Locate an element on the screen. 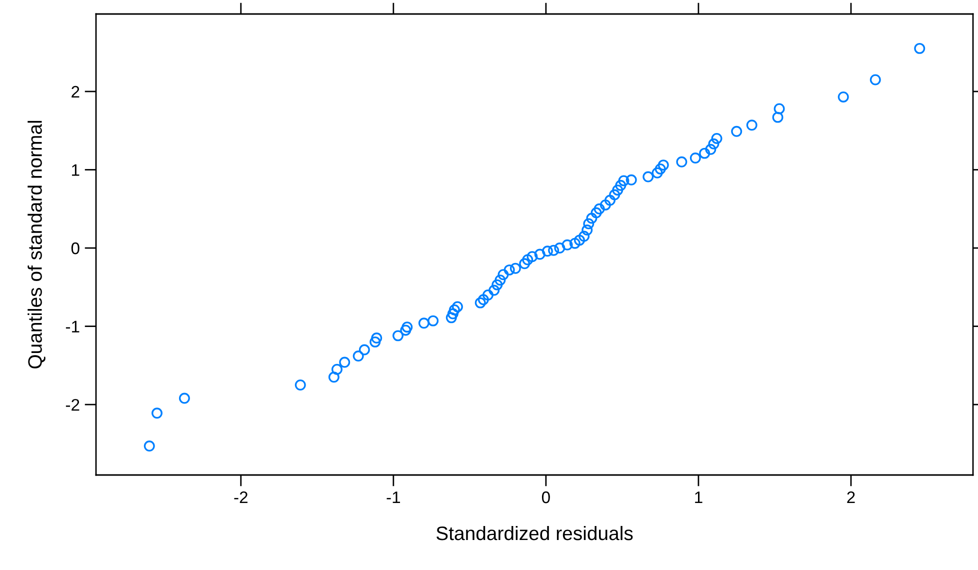 The width and height of the screenshot is (978, 570). x-axis-title: Standardized residuals is located at coordinates (534, 533).